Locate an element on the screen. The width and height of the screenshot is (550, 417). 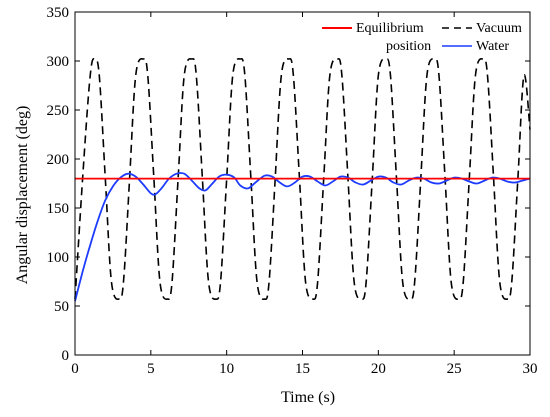
y-axis-label: Angular displacement (deg) is located at coordinates (22, 195).